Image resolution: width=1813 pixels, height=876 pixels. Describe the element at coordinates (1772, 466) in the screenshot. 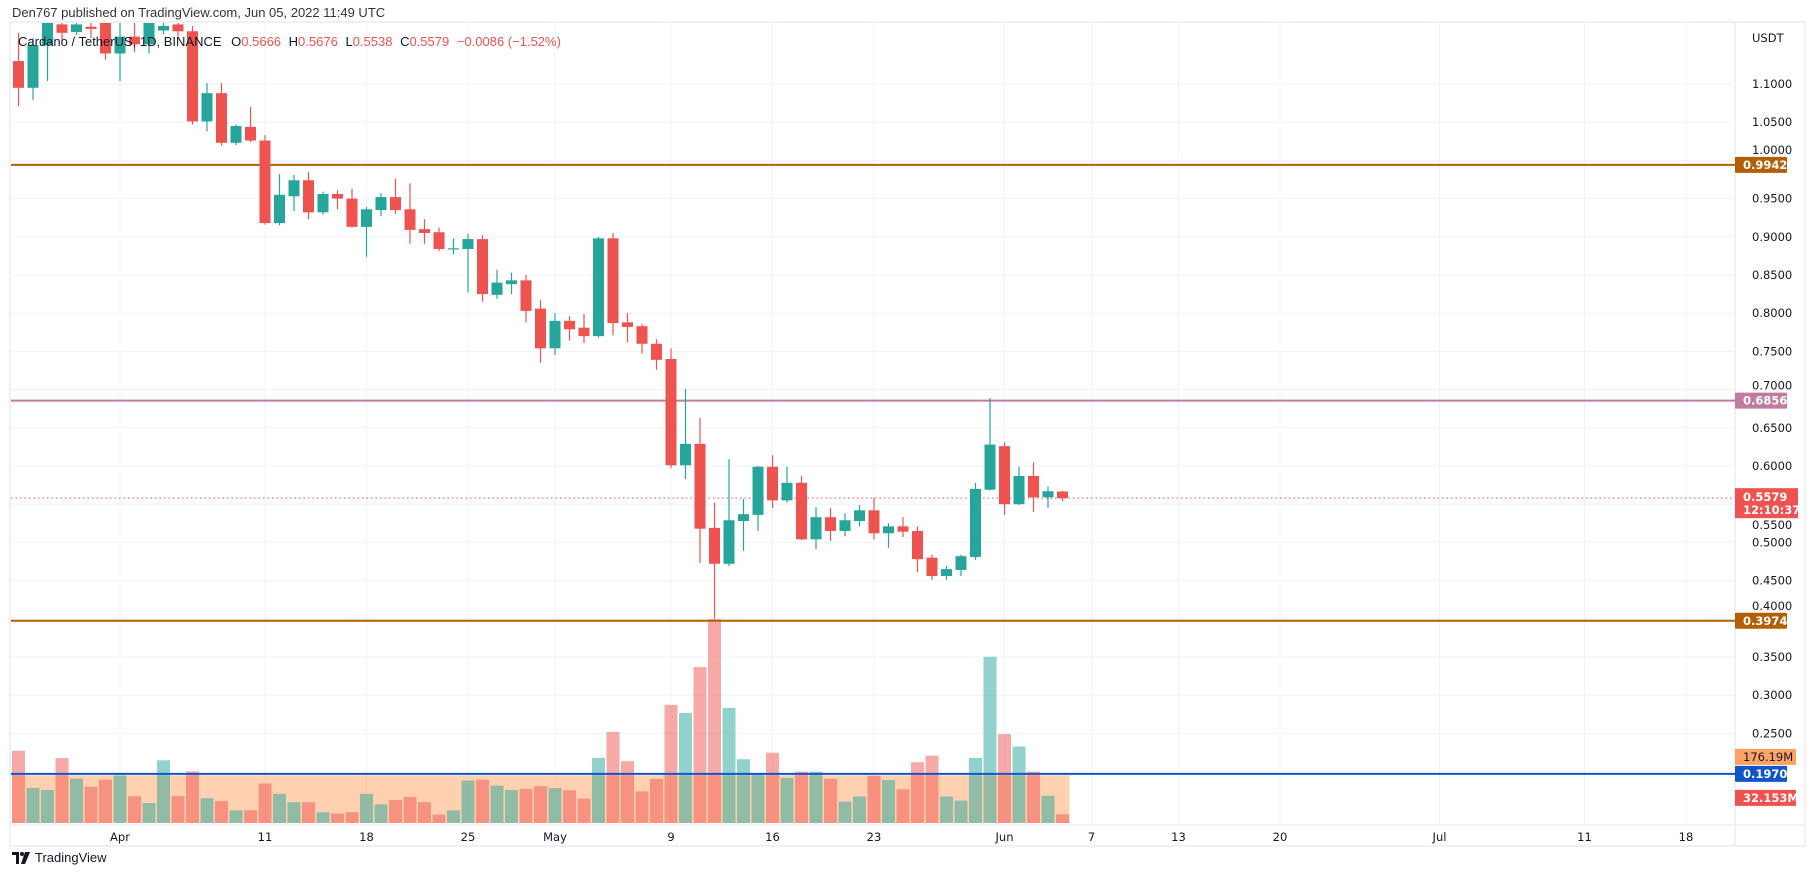

I see `y-tick-label: 0.6000` at that location.